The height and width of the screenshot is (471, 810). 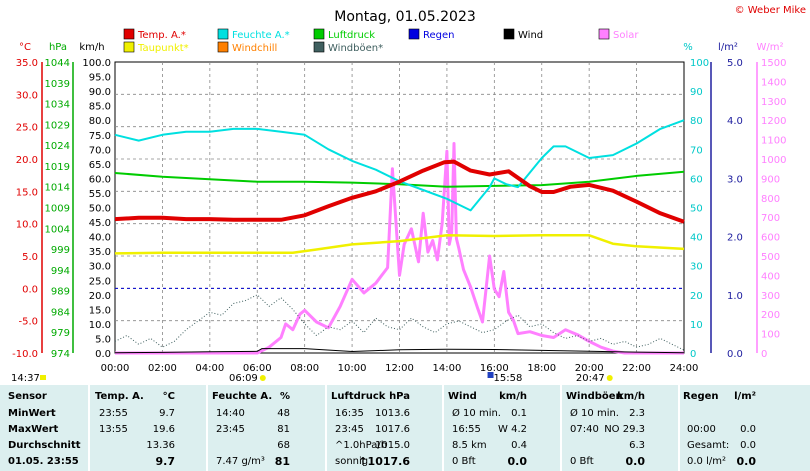 What do you see at coordinates (464, 461) in the screenshot?
I see `wind-note: 0 Bft` at bounding box center [464, 461].